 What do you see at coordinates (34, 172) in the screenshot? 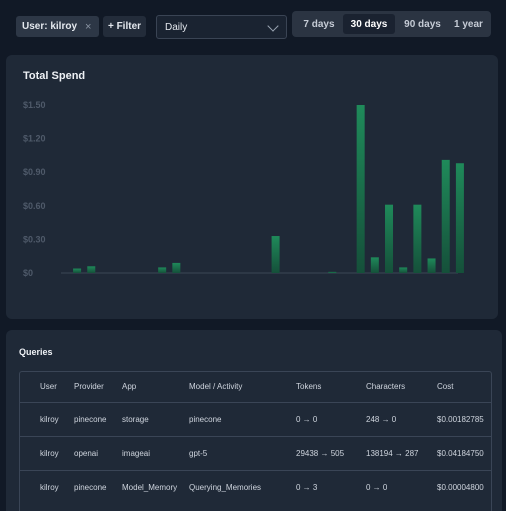
I see `y-tick-label: $0.90` at bounding box center [34, 172].